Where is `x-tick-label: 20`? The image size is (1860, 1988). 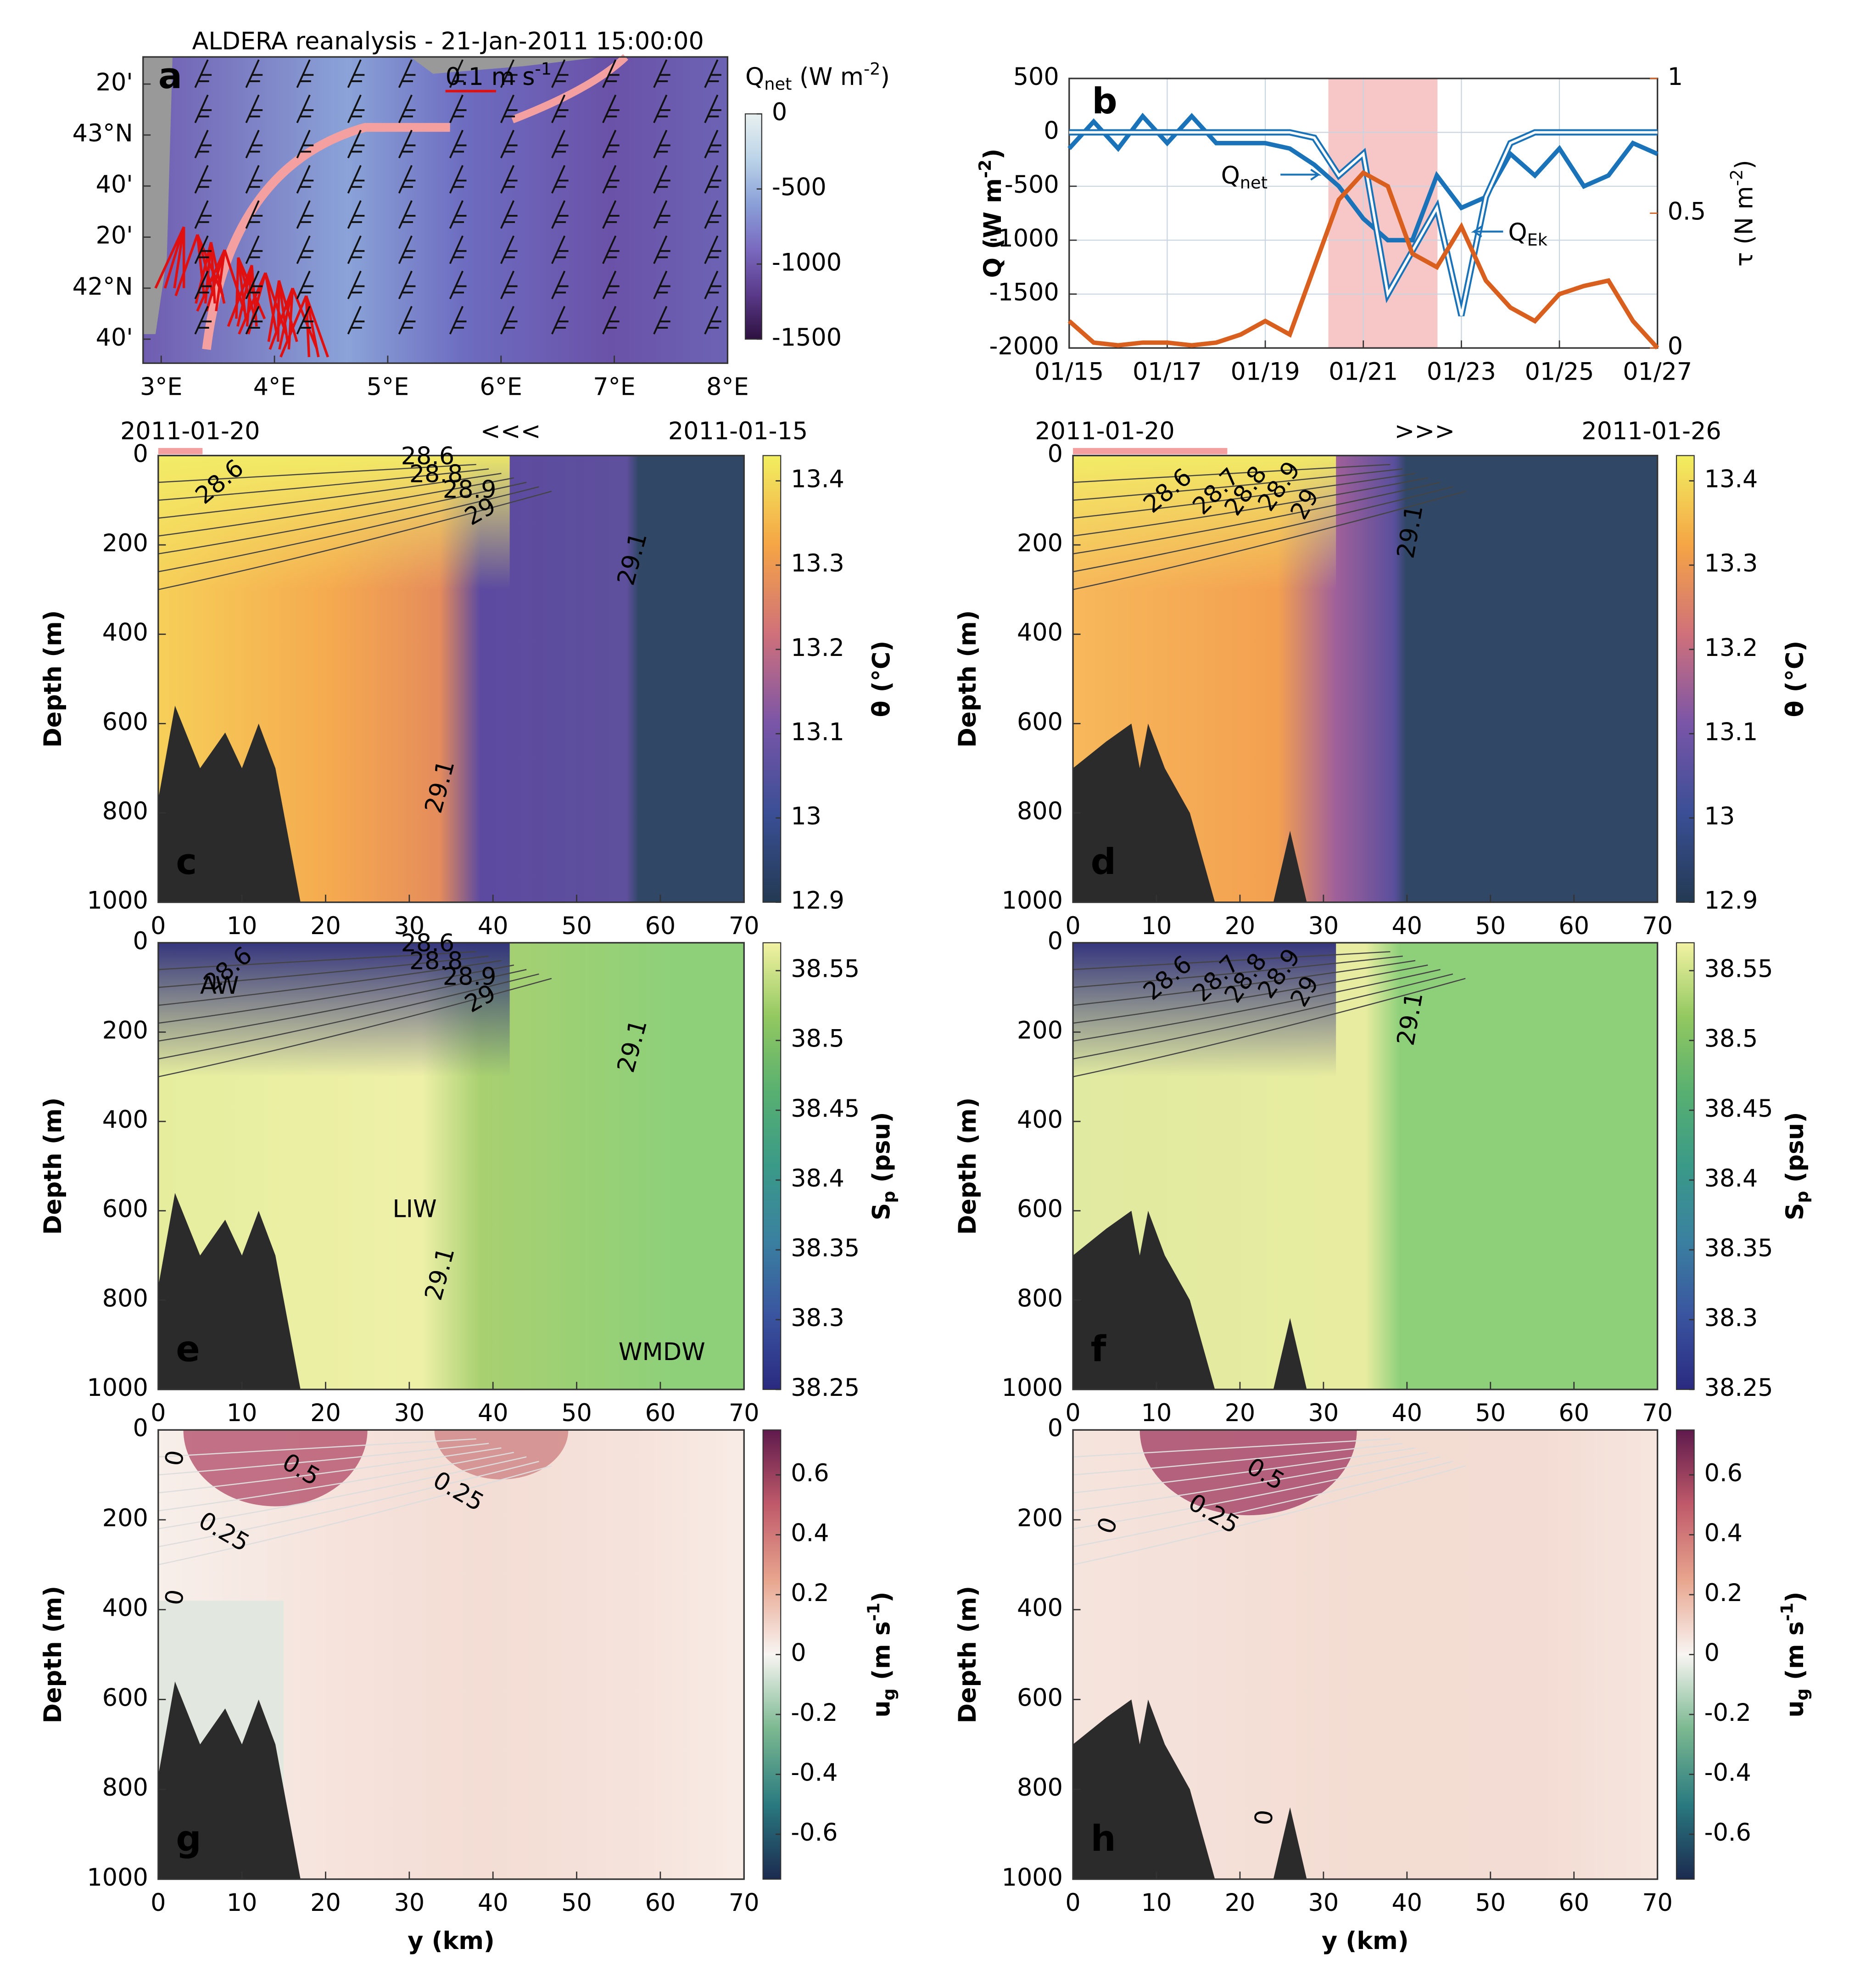
x-tick-label: 20 is located at coordinates (1240, 1903).